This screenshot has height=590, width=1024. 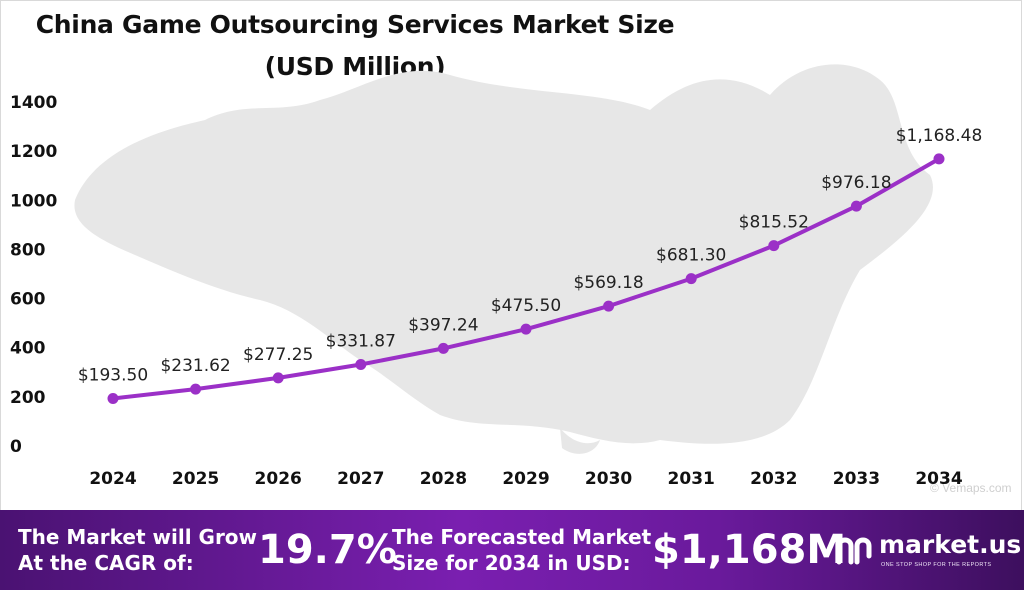 What do you see at coordinates (33, 152) in the screenshot?
I see `y-tick-label: 1200` at bounding box center [33, 152].